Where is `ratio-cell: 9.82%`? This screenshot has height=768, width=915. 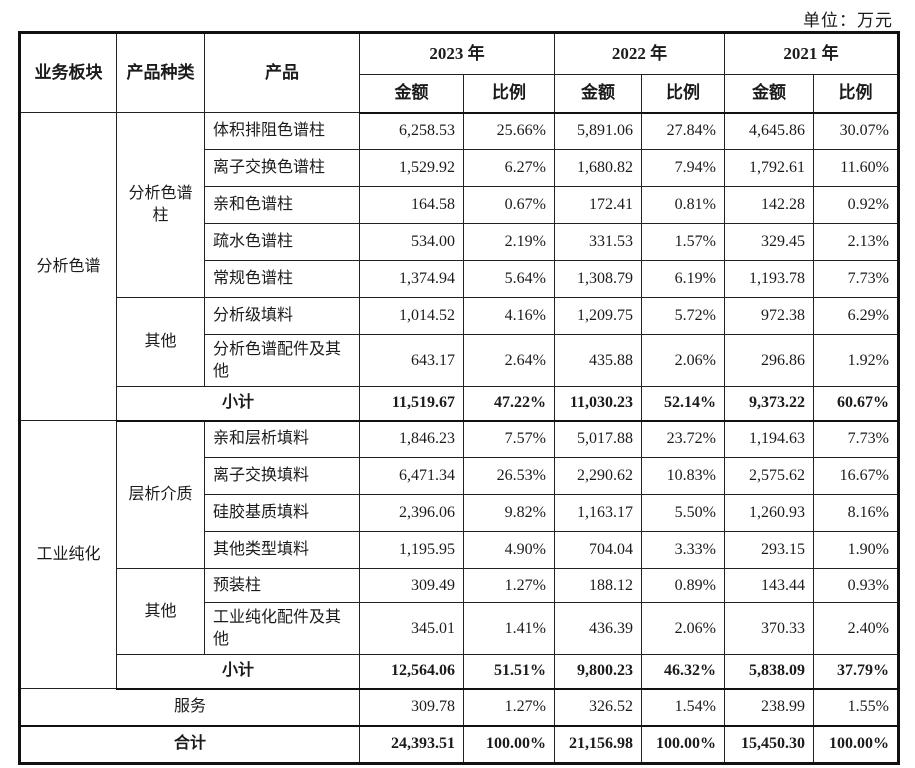 ratio-cell: 9.82% is located at coordinates (509, 513).